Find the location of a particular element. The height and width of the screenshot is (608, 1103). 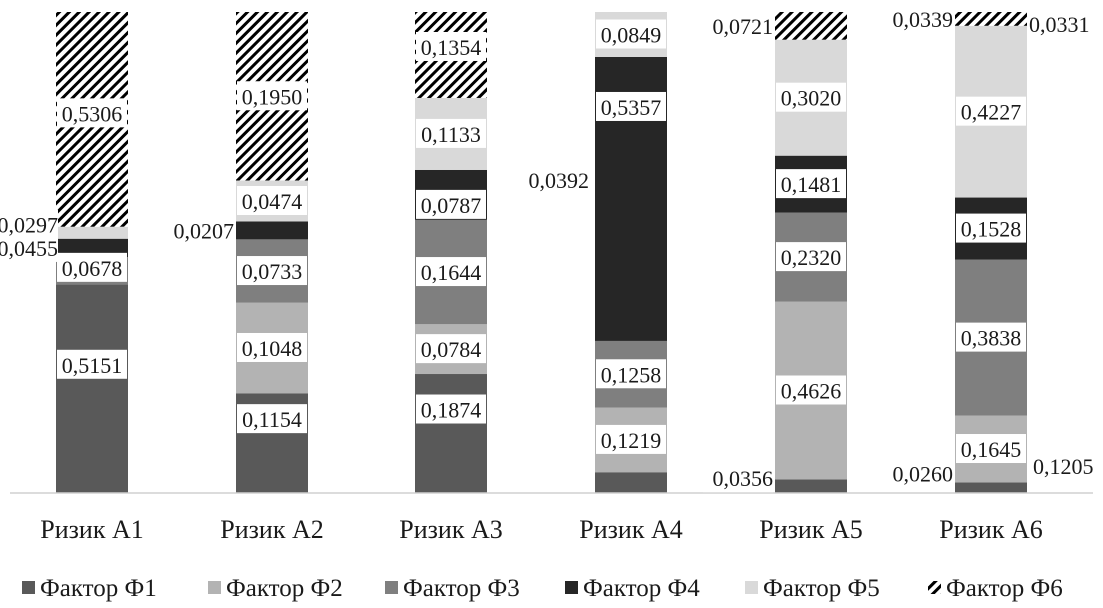

data-label-6-4: 0,1528 is located at coordinates (991, 229).